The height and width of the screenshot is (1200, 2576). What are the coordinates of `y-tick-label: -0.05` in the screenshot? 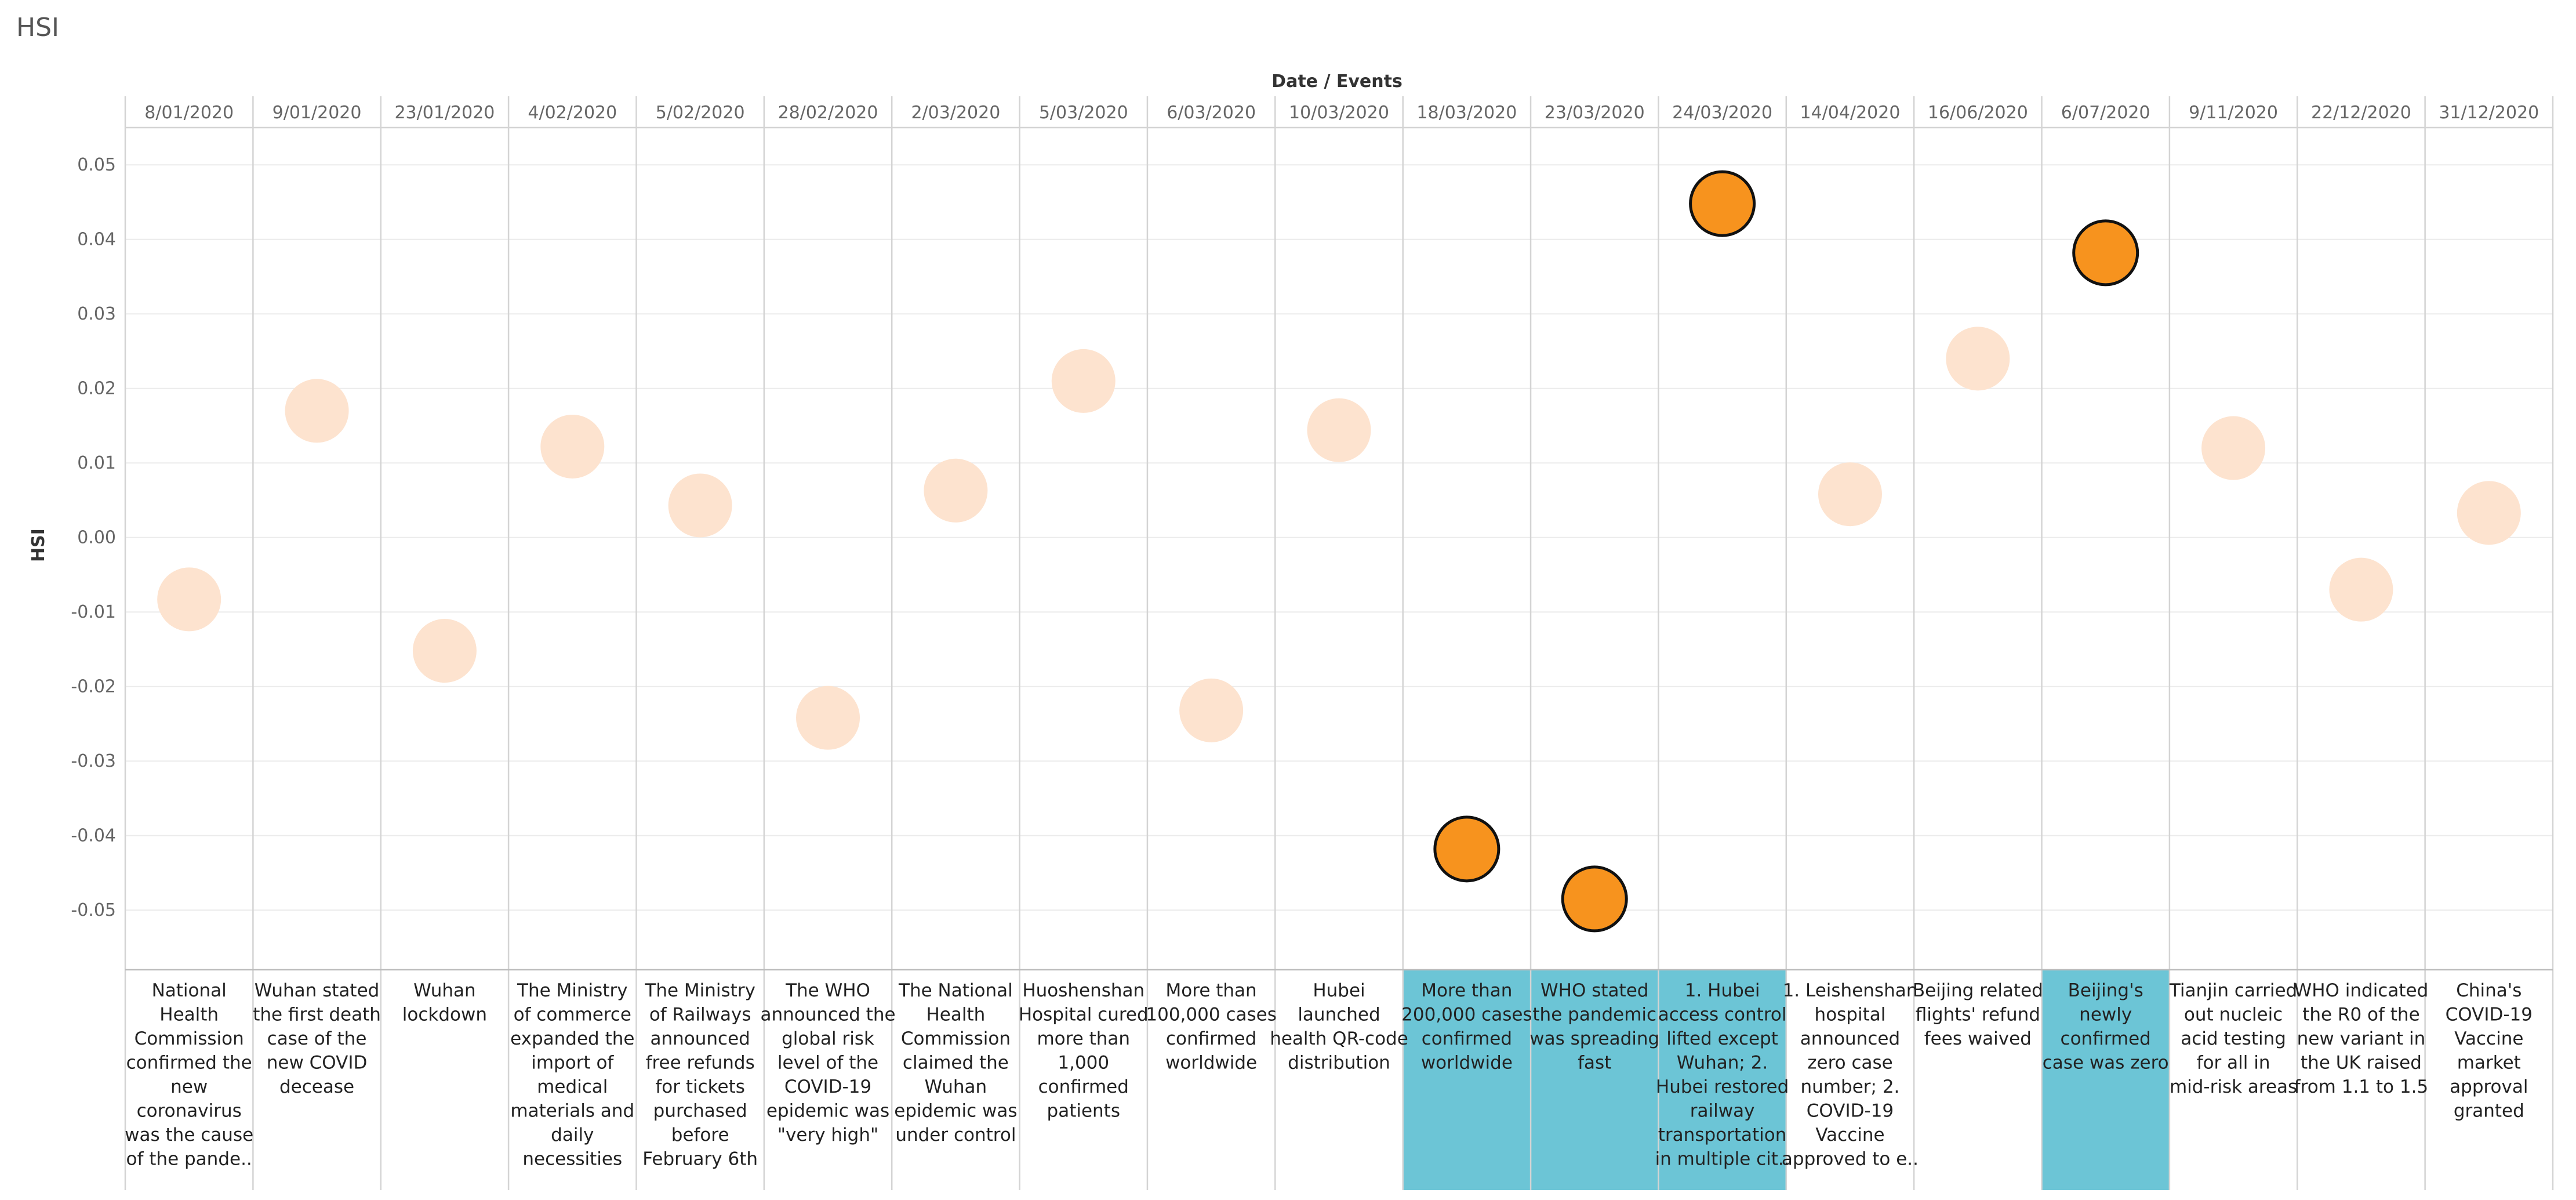 It's located at (93, 910).